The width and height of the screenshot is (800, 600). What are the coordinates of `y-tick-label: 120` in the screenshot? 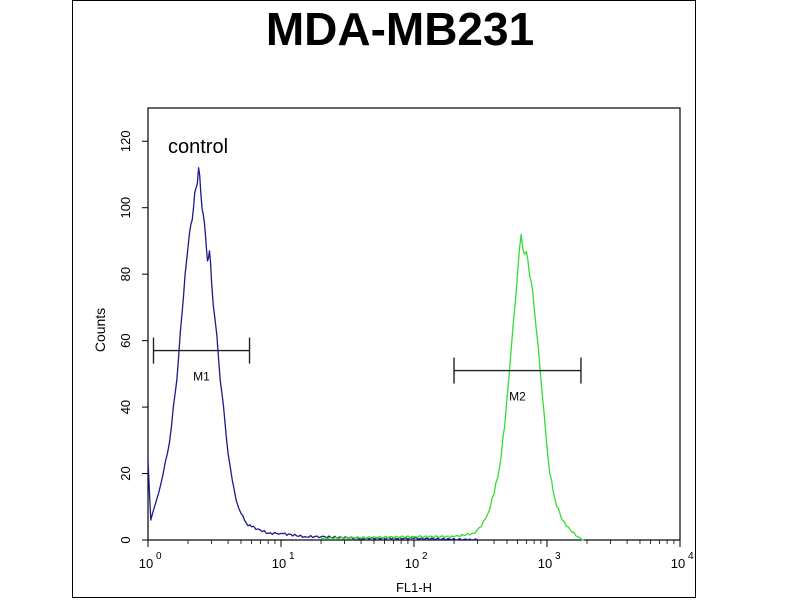 It's located at (125, 141).